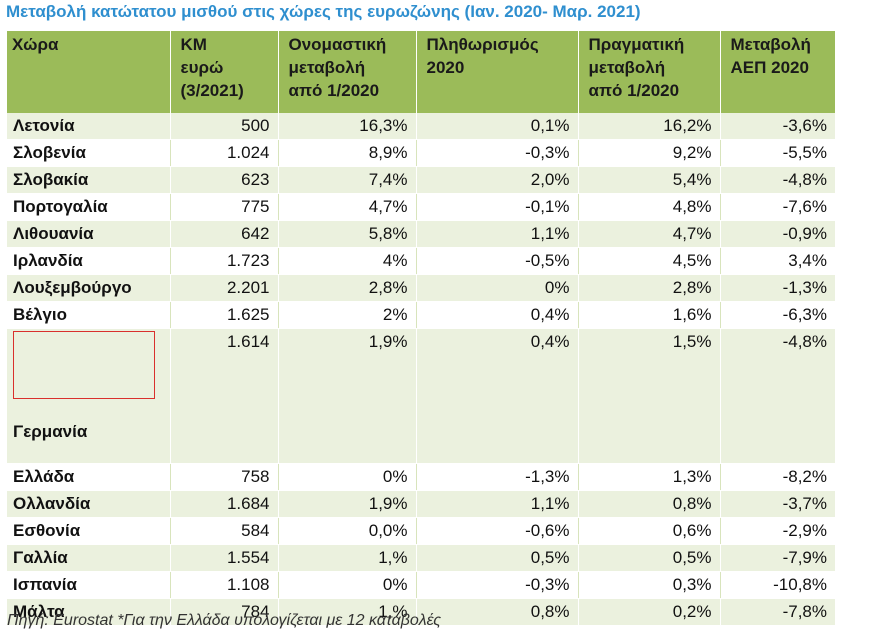  Describe the element at coordinates (497, 207) in the screenshot. I see `cell-inflation: -0,1%` at that location.